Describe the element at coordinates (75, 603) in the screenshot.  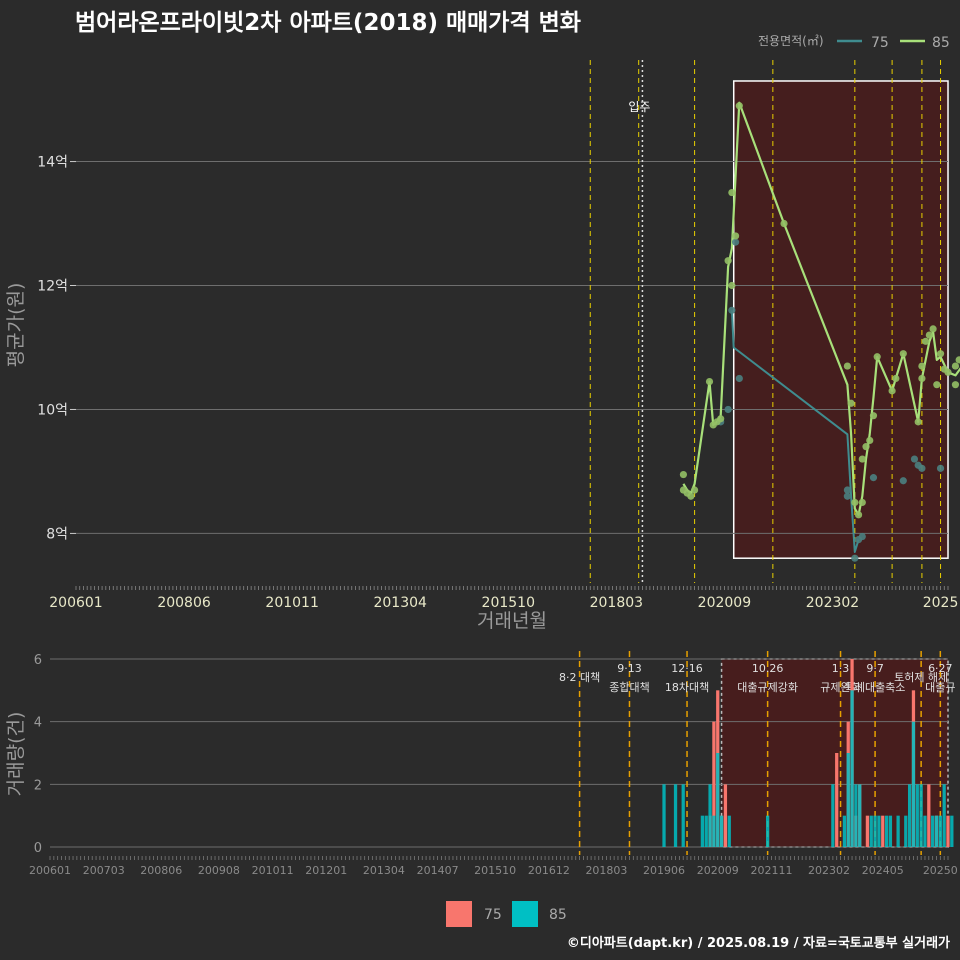
I see `price-x-tick-label: 200601` at that location.